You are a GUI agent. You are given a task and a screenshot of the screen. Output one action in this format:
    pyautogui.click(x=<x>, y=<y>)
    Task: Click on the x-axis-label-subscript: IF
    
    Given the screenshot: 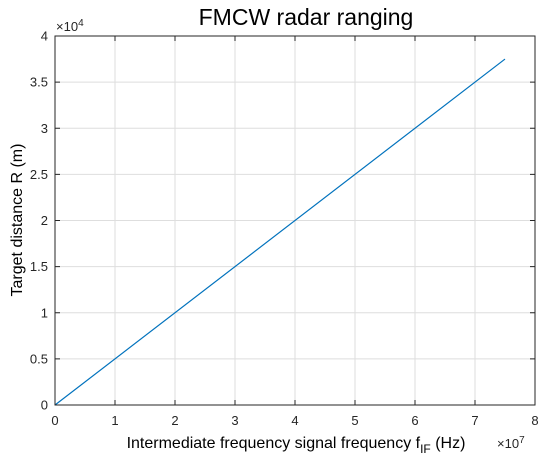 What is the action you would take?
    pyautogui.click(x=425, y=449)
    